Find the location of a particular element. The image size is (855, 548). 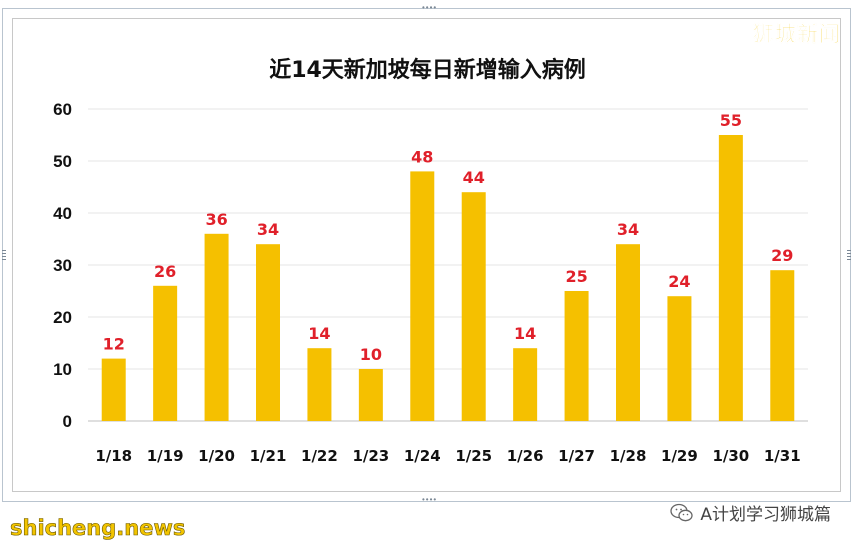

x-tick-label: 1/26 is located at coordinates (525, 456).